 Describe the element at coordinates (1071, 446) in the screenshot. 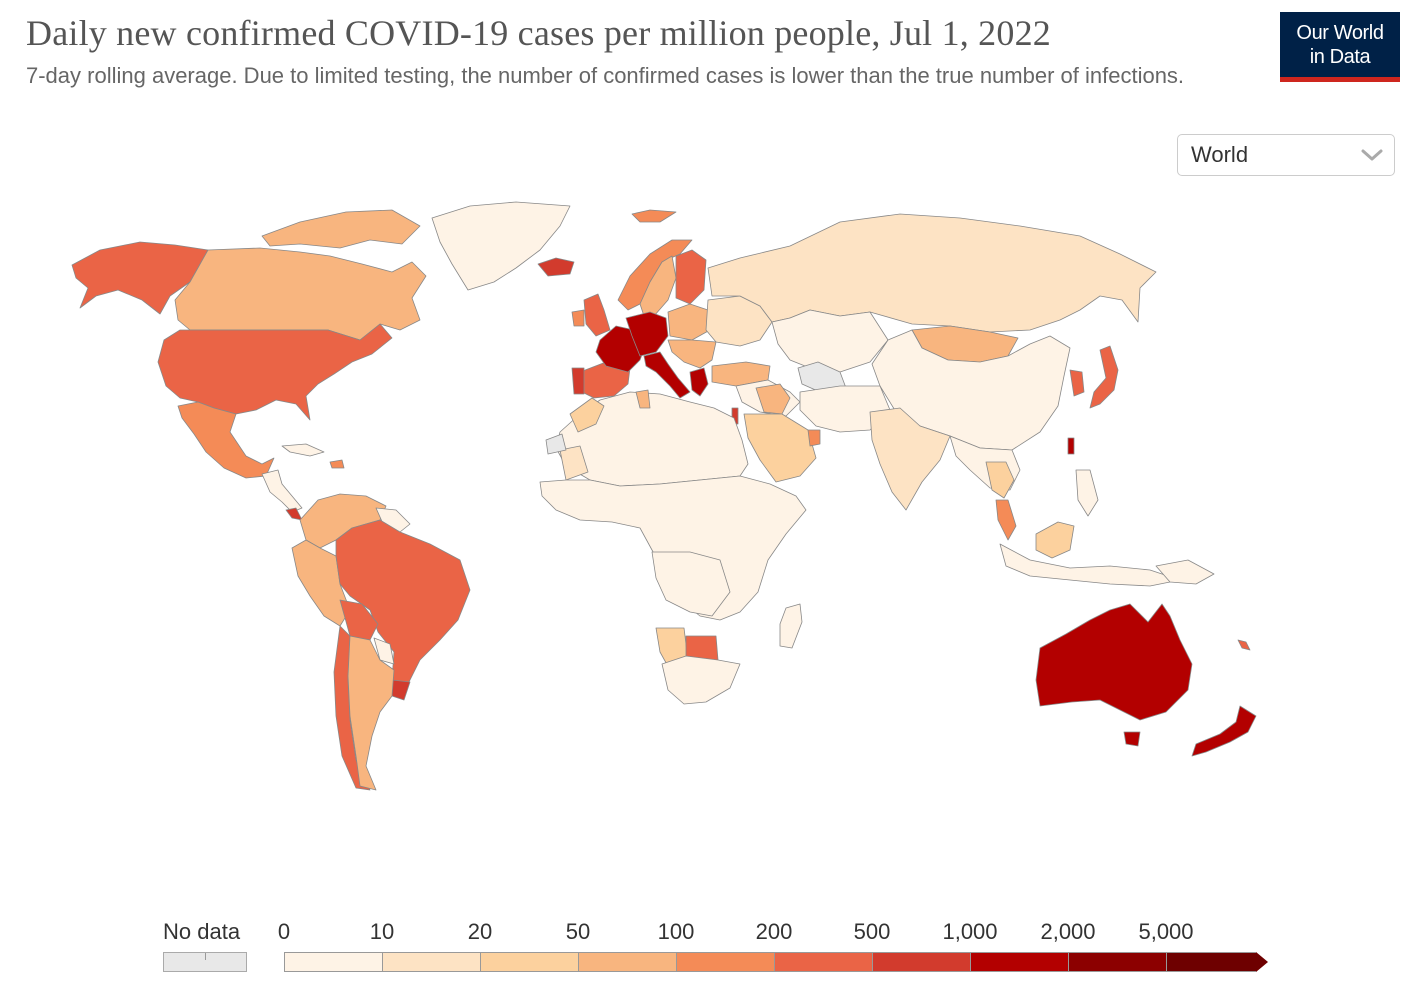

I see `region-taiwan` at that location.